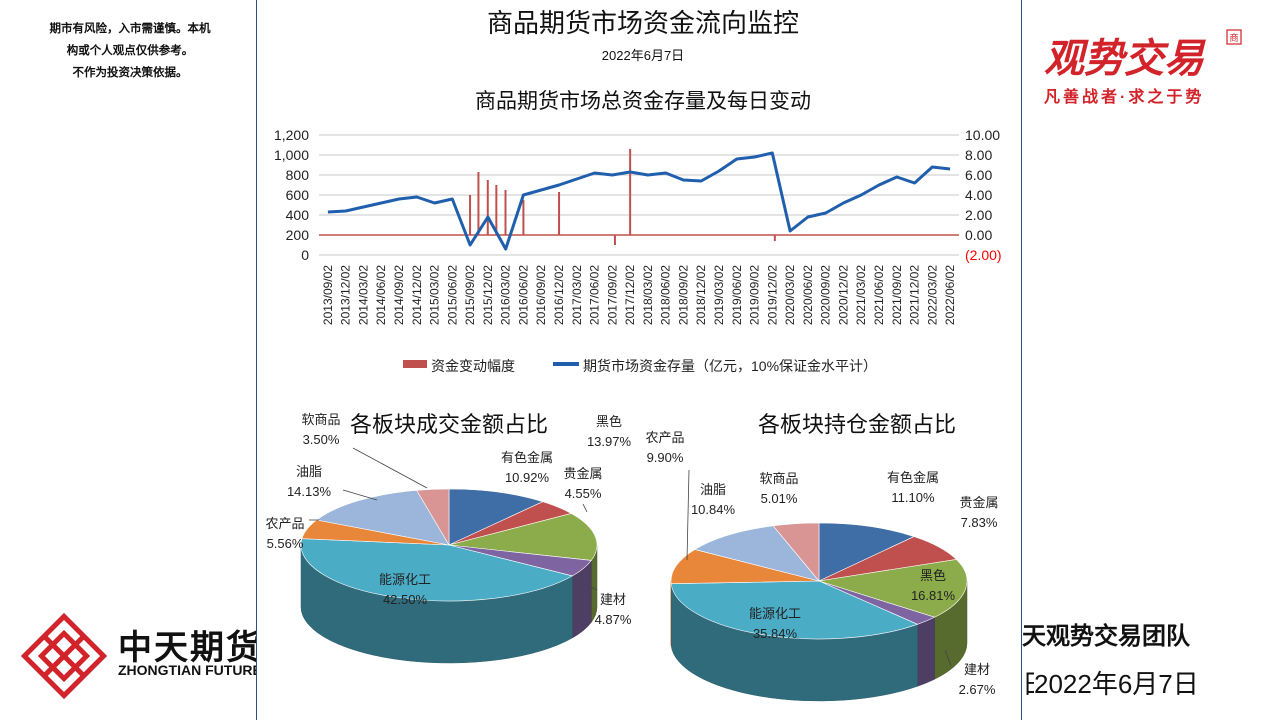 Image resolution: width=1280 pixels, height=725 pixels. I want to click on x-tick-label: 2019/06/02, so click(737, 295).